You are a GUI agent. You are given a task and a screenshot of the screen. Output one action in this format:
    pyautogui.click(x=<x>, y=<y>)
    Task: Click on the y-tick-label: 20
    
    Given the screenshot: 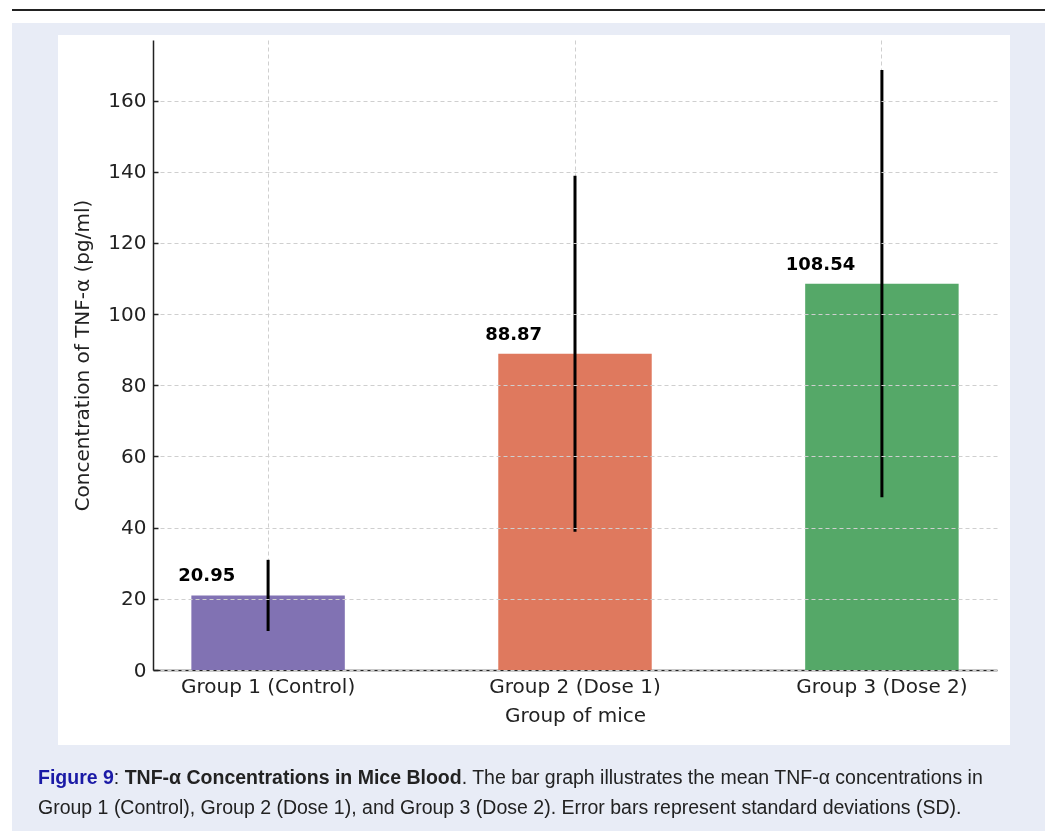 What is the action you would take?
    pyautogui.click(x=134, y=598)
    